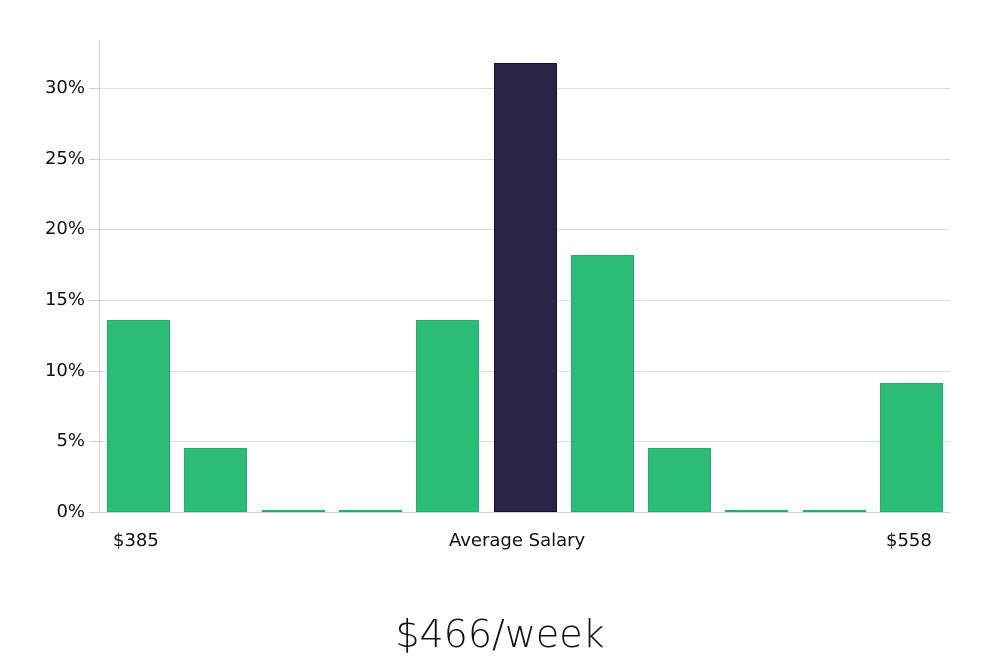 This screenshot has width=1000, height=660. Describe the element at coordinates (64, 228) in the screenshot. I see `y-tick-label: 20%` at that location.